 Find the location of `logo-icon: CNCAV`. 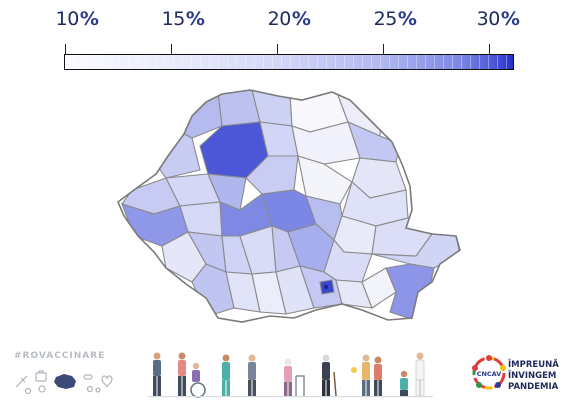

logo-icon: CNCAV is located at coordinates (489, 372).